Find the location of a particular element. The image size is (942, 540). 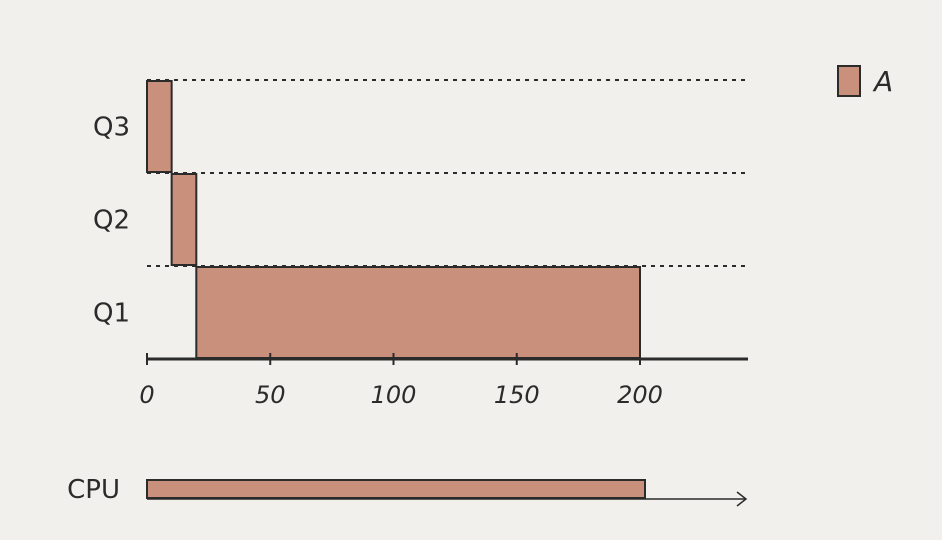

legend-swatch-a is located at coordinates (849, 81).